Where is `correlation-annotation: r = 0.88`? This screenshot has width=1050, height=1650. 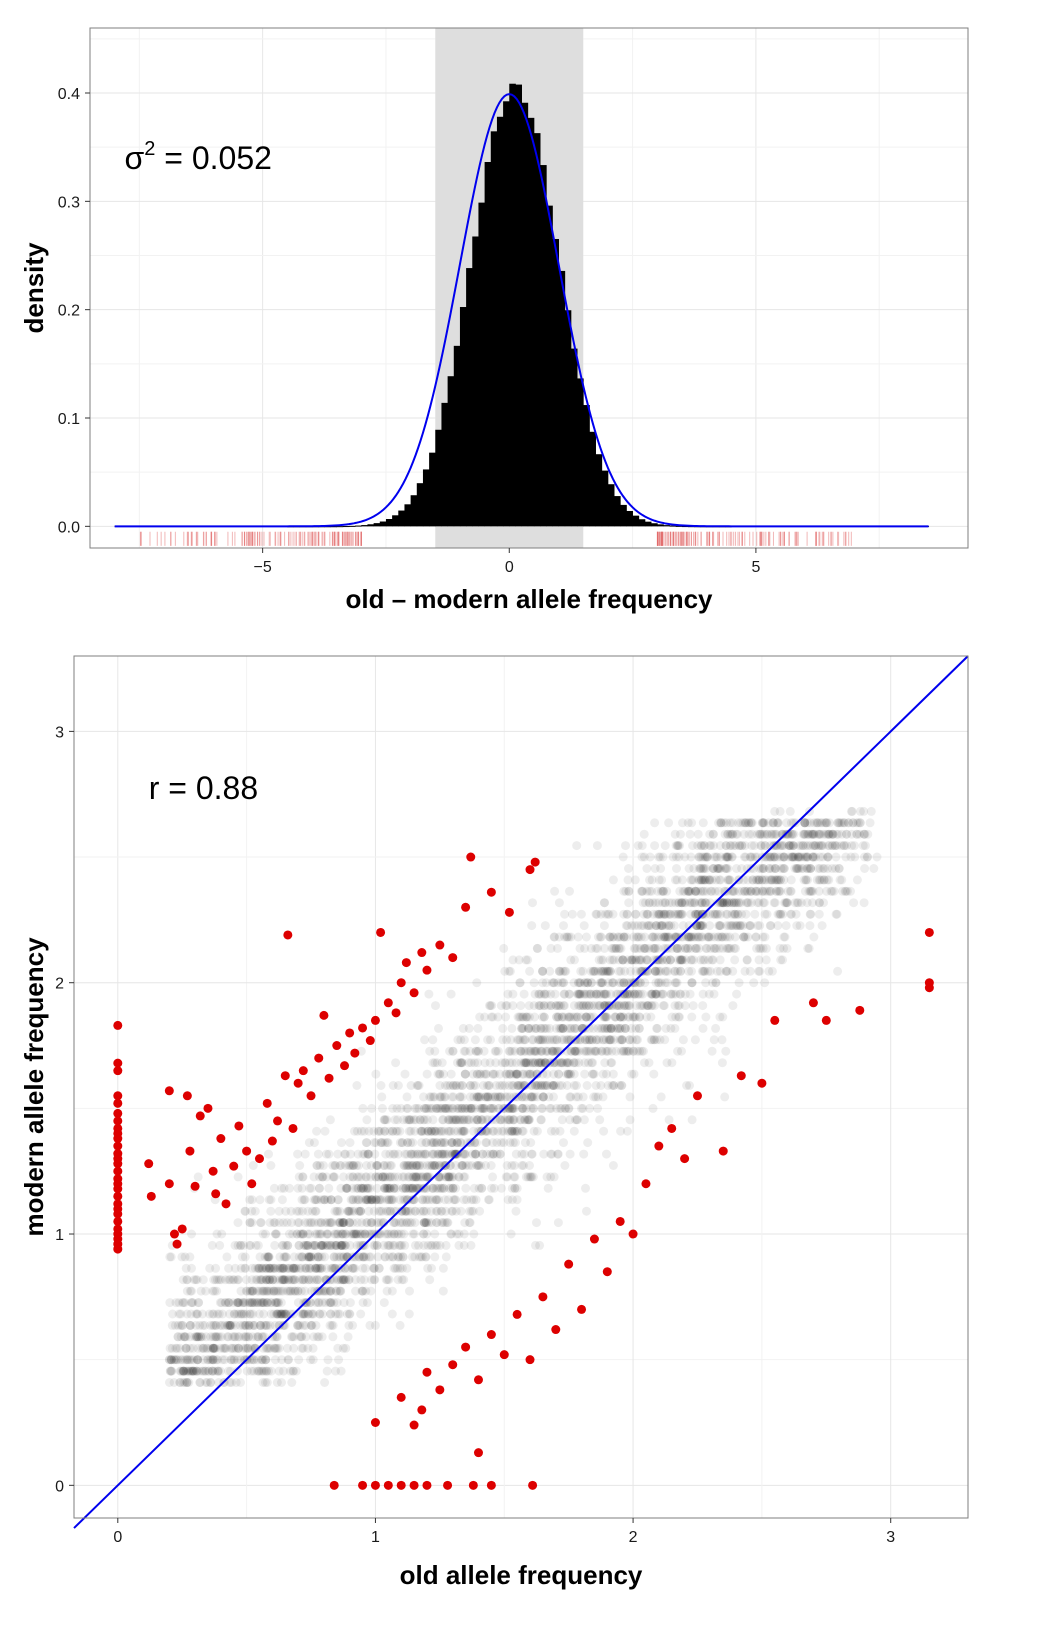
correlation-annotation: r = 0.88 is located at coordinates (203, 788).